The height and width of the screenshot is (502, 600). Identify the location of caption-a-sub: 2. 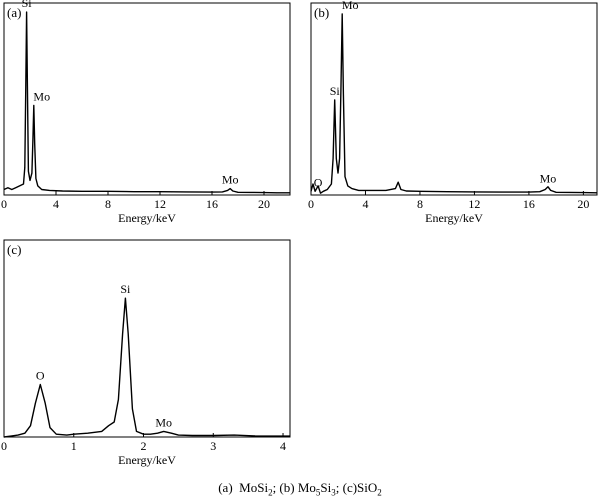
(270, 492).